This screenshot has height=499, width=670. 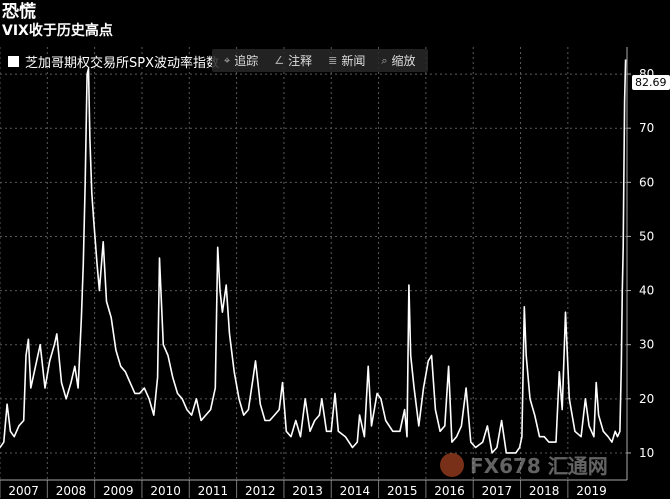 I want to click on x-tick-label: 2010, so click(x=165, y=491).